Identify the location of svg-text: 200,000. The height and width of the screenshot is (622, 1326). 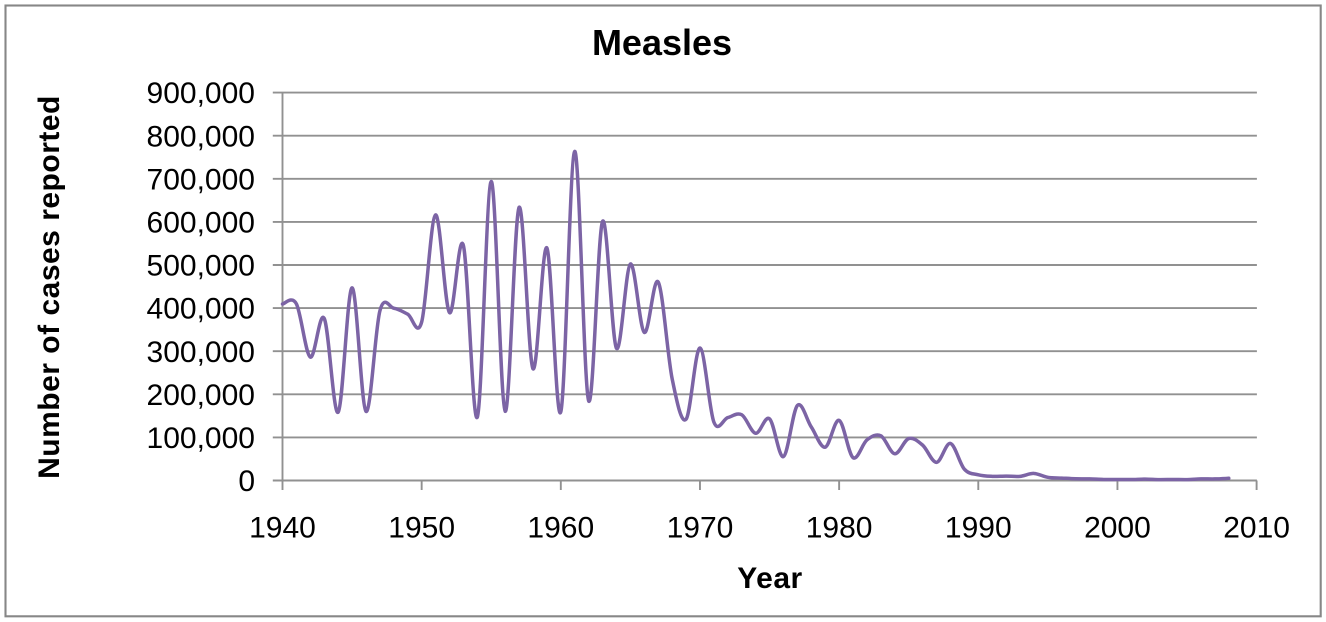
(201, 395).